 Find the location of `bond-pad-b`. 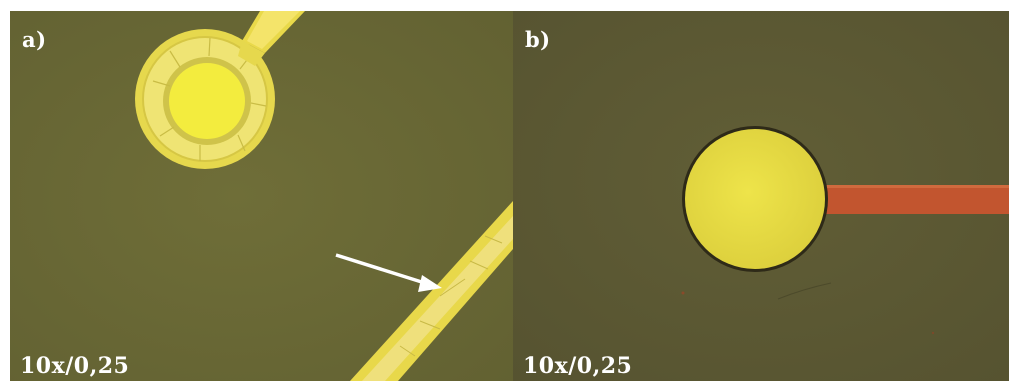

bond-pad-b is located at coordinates (755, 199).